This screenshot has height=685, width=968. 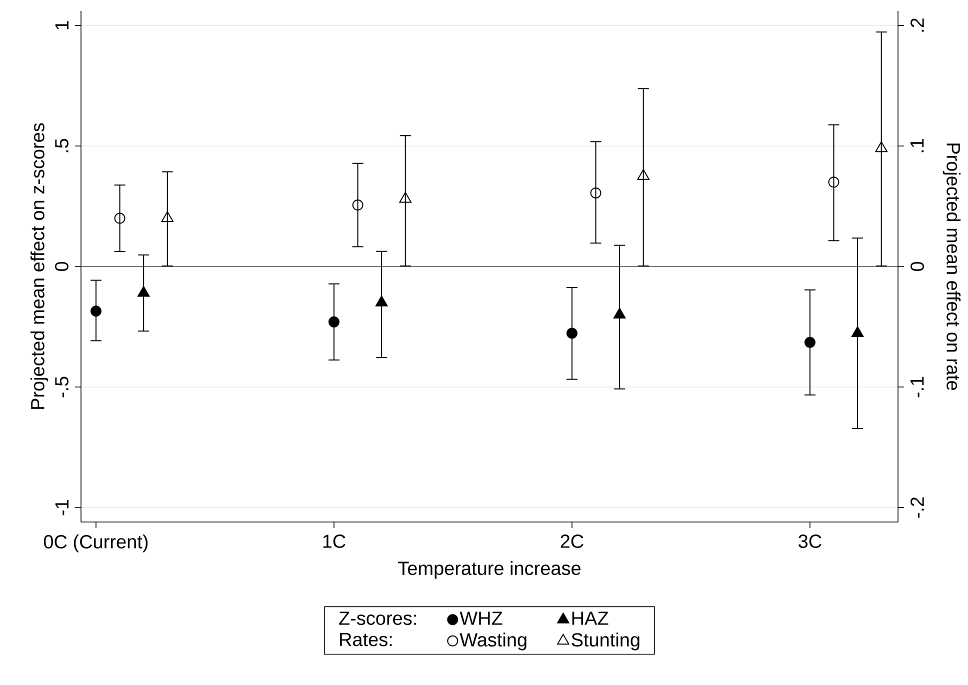 What do you see at coordinates (61, 508) in the screenshot?
I see `y-tick-label: -1` at bounding box center [61, 508].